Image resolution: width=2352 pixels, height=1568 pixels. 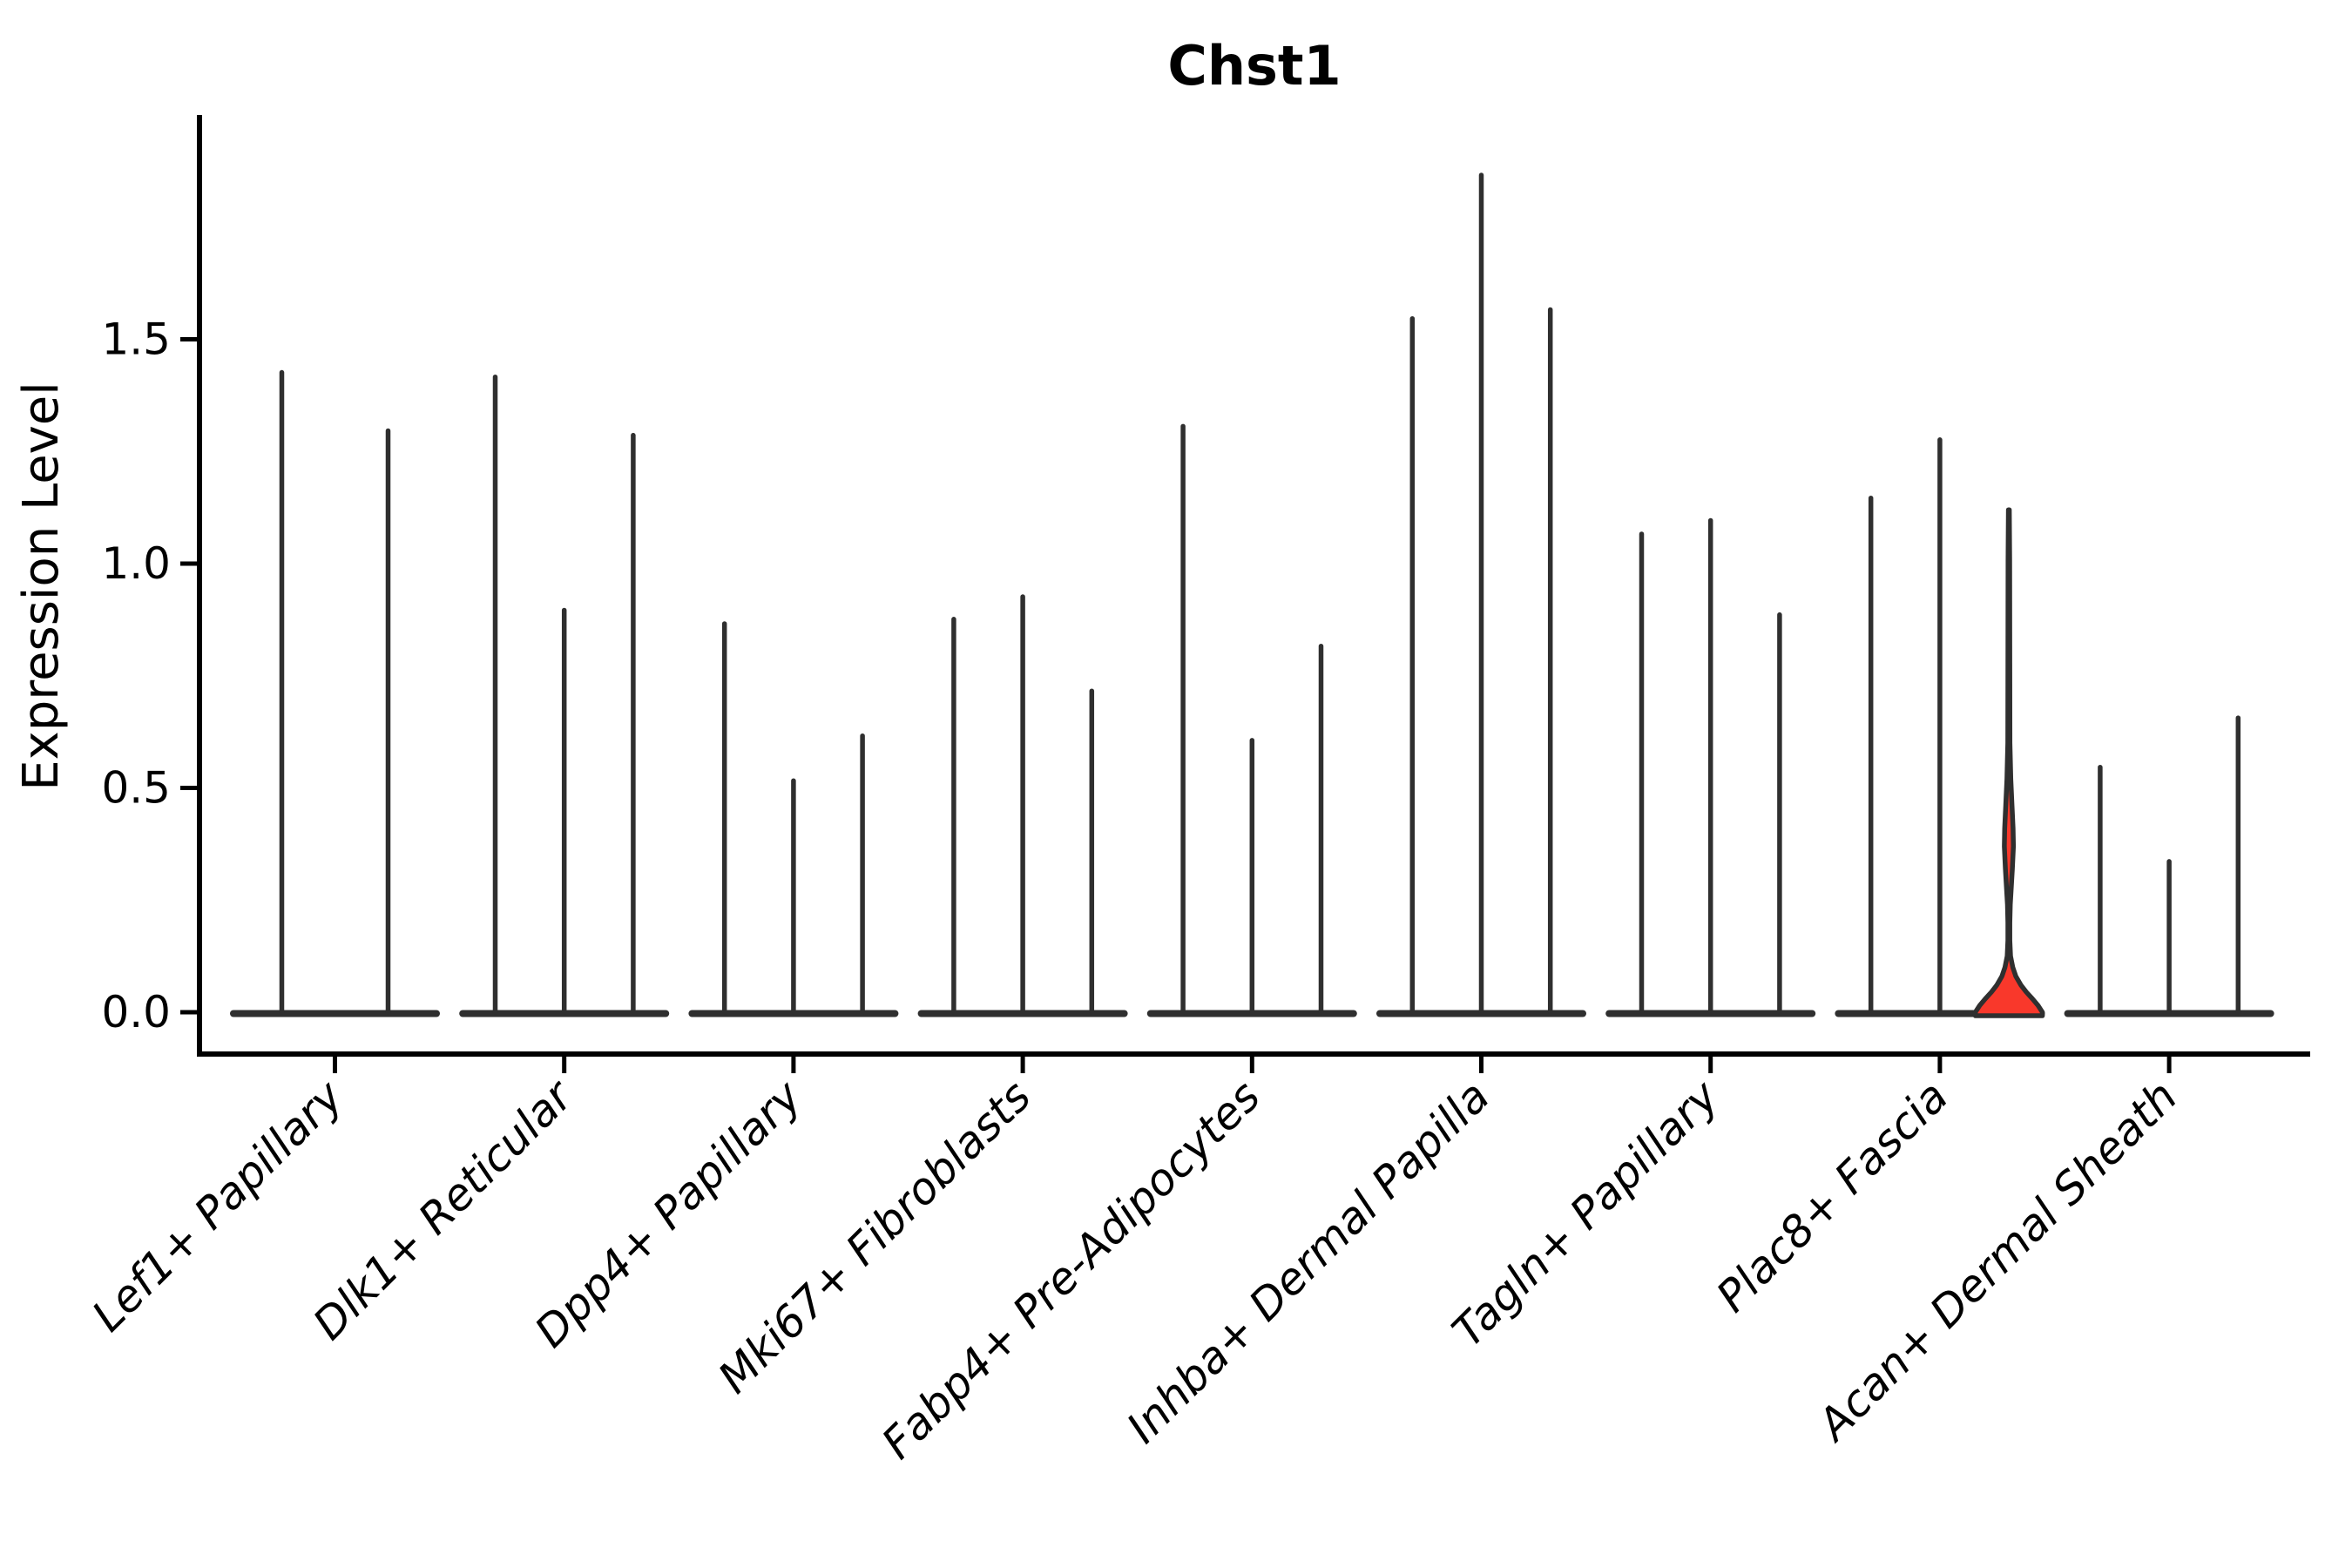 I want to click on highlighted-violin-layer, so click(x=2008, y=762).